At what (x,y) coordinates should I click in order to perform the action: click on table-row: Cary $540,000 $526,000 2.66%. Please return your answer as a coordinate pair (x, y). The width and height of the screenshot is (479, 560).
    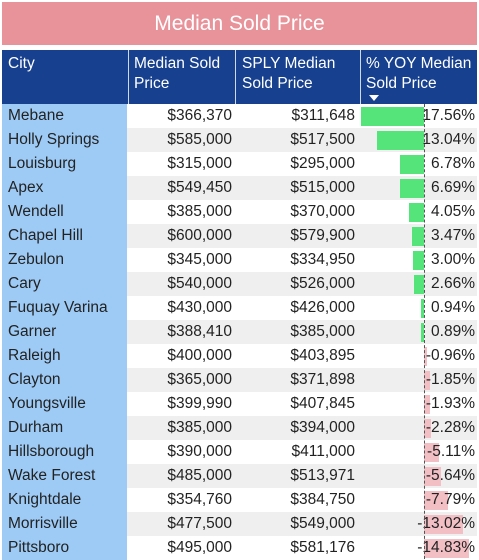
    Looking at the image, I should click on (239, 284).